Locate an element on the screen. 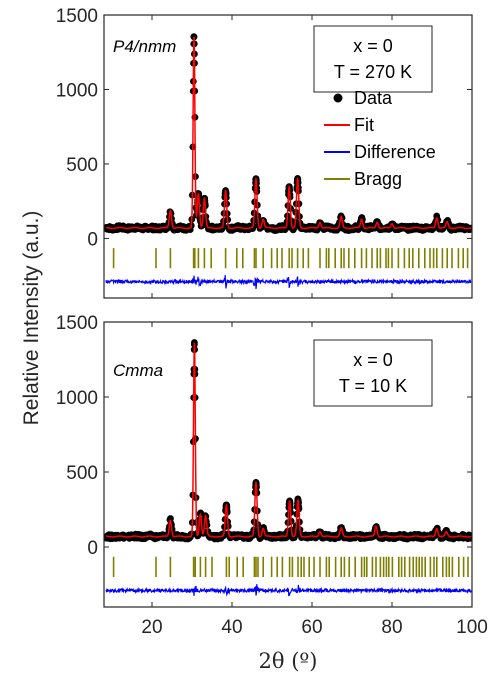 Image resolution: width=490 pixels, height=682 pixels. legend-label: Difference is located at coordinates (395, 152).